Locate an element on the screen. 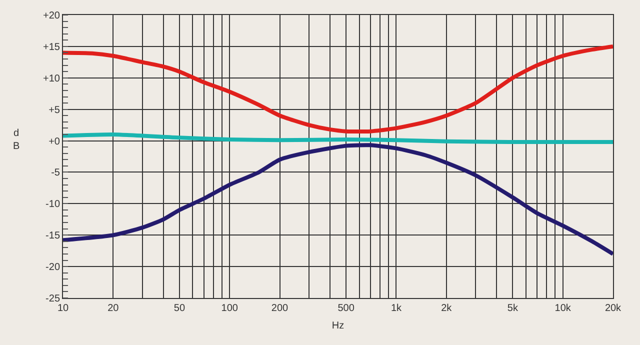 The image size is (640, 345). y-tick-label: -15 is located at coordinates (53, 236).